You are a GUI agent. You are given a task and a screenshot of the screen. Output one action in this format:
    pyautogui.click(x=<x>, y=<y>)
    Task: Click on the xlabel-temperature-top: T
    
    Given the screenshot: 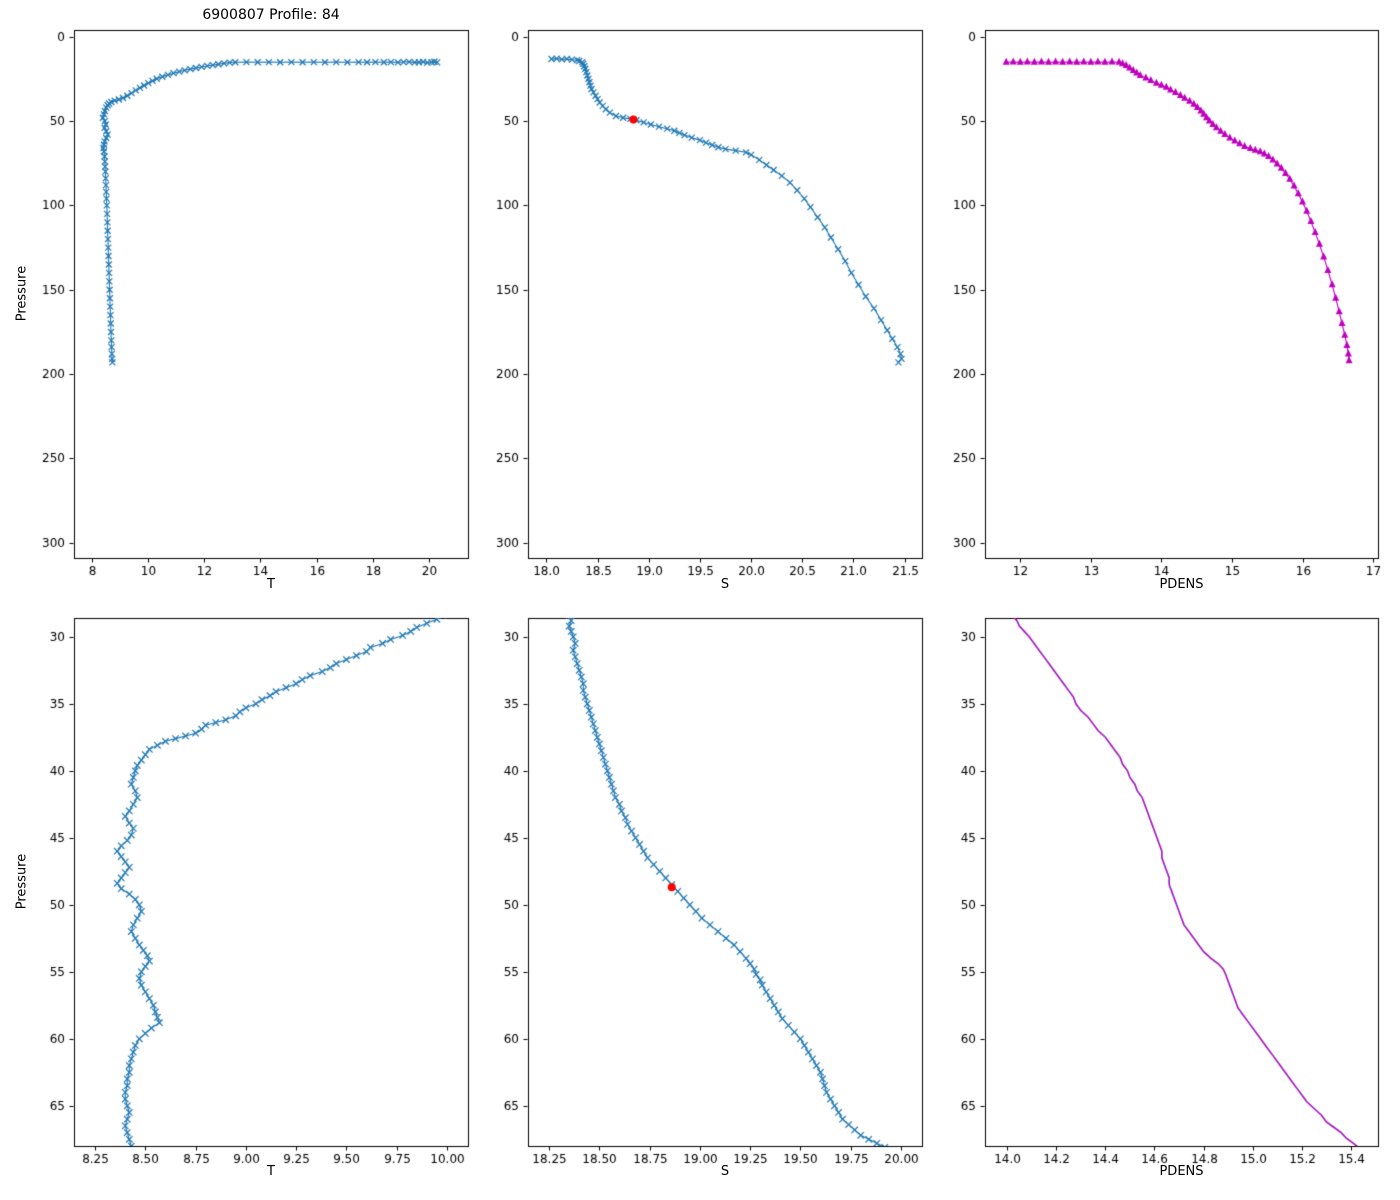 What is the action you would take?
    pyautogui.click(x=271, y=584)
    